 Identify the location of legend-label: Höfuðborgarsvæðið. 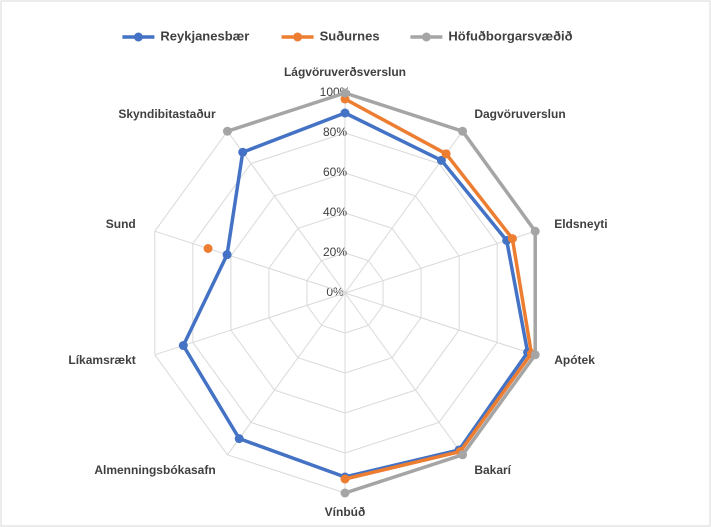
(510, 35).